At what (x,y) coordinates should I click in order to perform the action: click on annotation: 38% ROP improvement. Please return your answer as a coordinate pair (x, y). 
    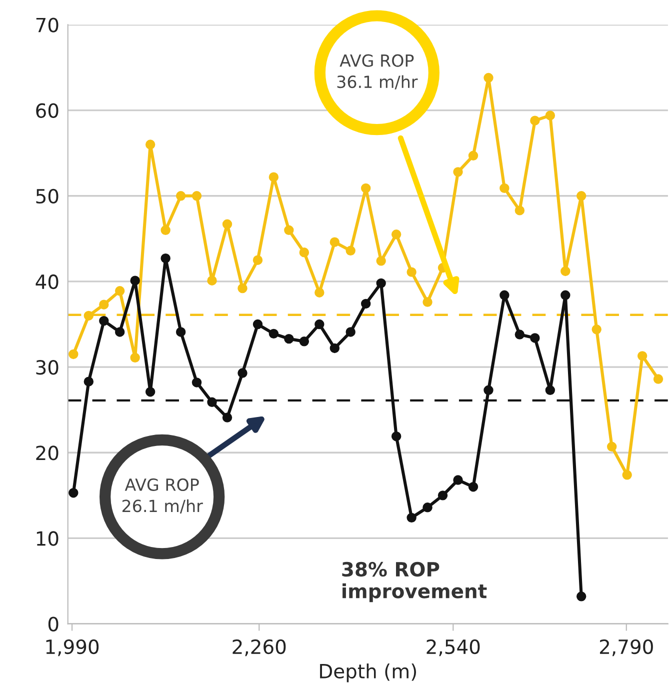
    Looking at the image, I should click on (414, 582).